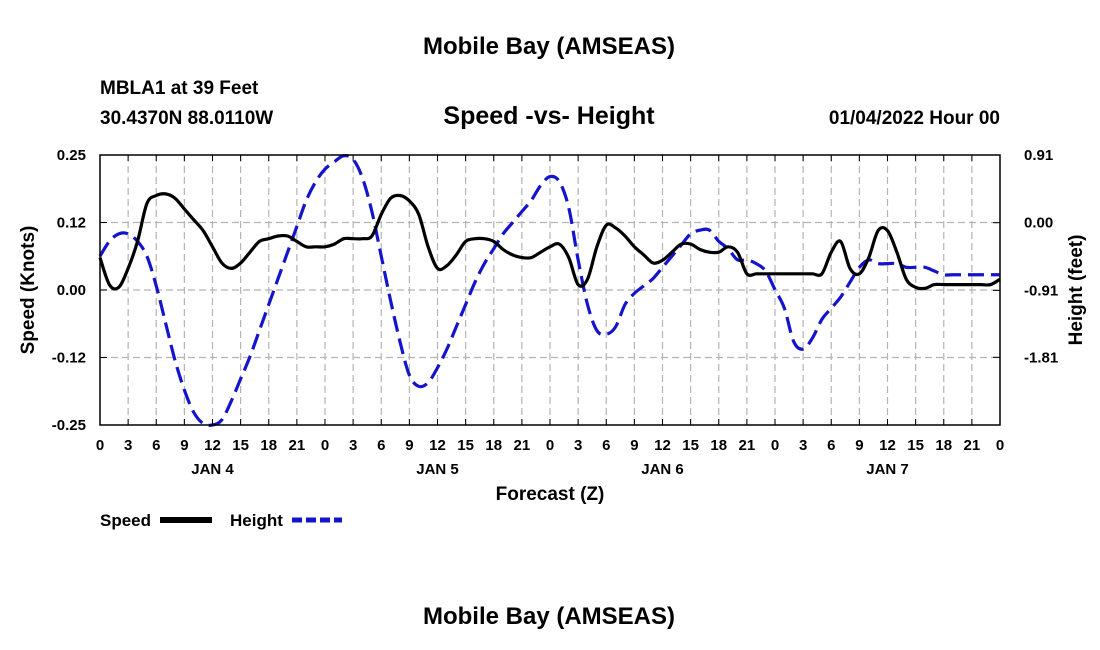 The height and width of the screenshot is (650, 1100). What do you see at coordinates (69, 425) in the screenshot?
I see `y-tick-label: -0.25` at bounding box center [69, 425].